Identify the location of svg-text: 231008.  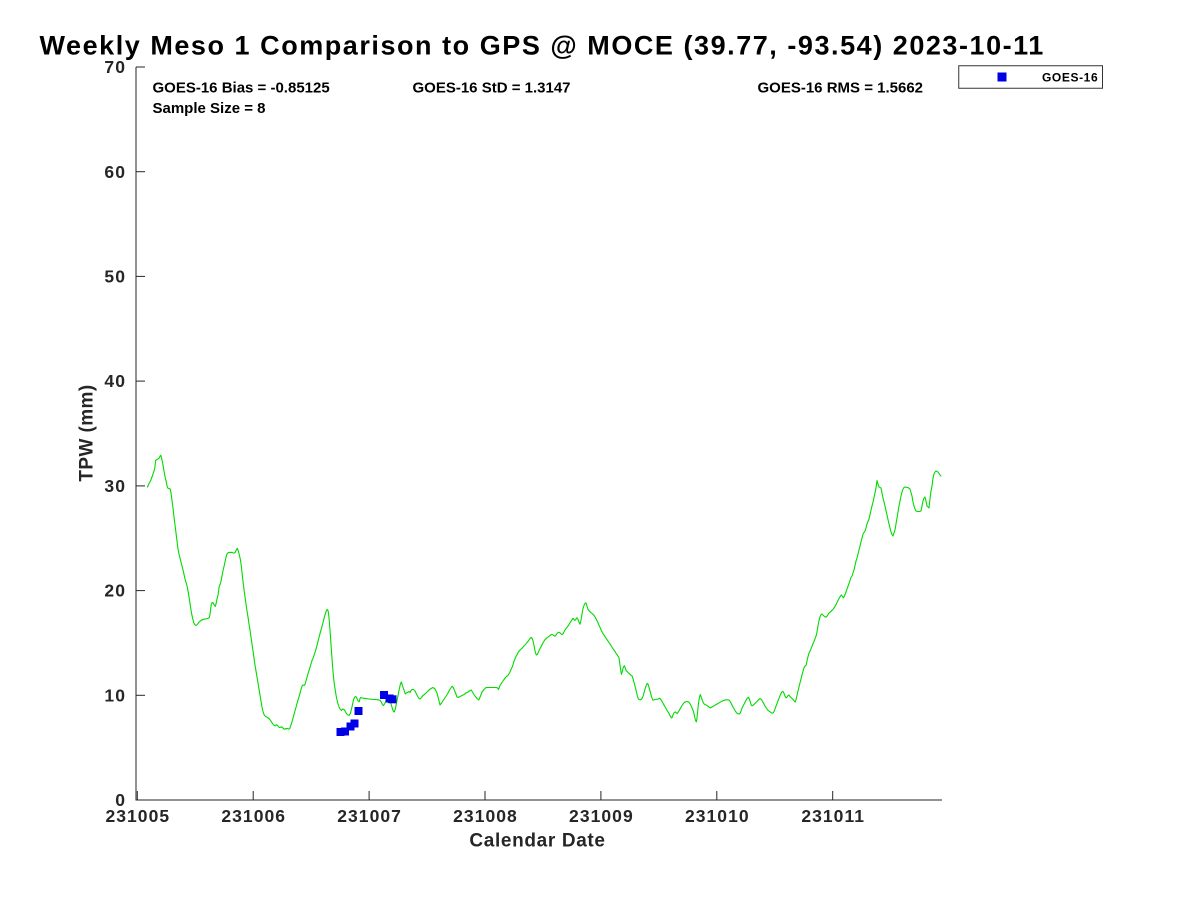
(485, 816).